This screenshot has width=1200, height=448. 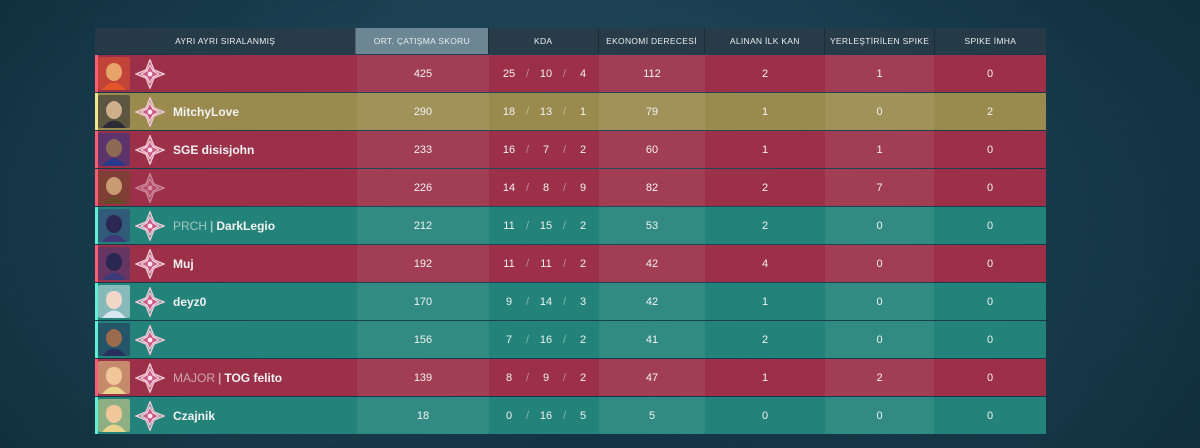 What do you see at coordinates (765, 415) in the screenshot?
I see `first-bloods: 0` at bounding box center [765, 415].